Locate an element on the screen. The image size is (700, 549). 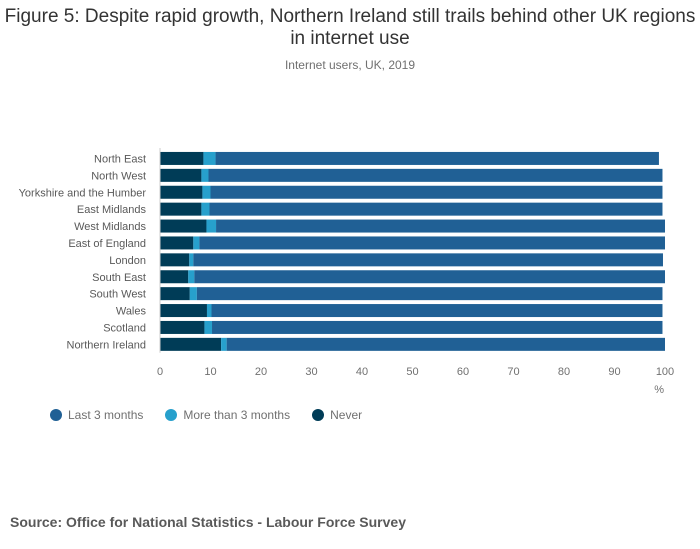
bar-yorkshire-and-the-humber-last-3-months is located at coordinates (436, 192).